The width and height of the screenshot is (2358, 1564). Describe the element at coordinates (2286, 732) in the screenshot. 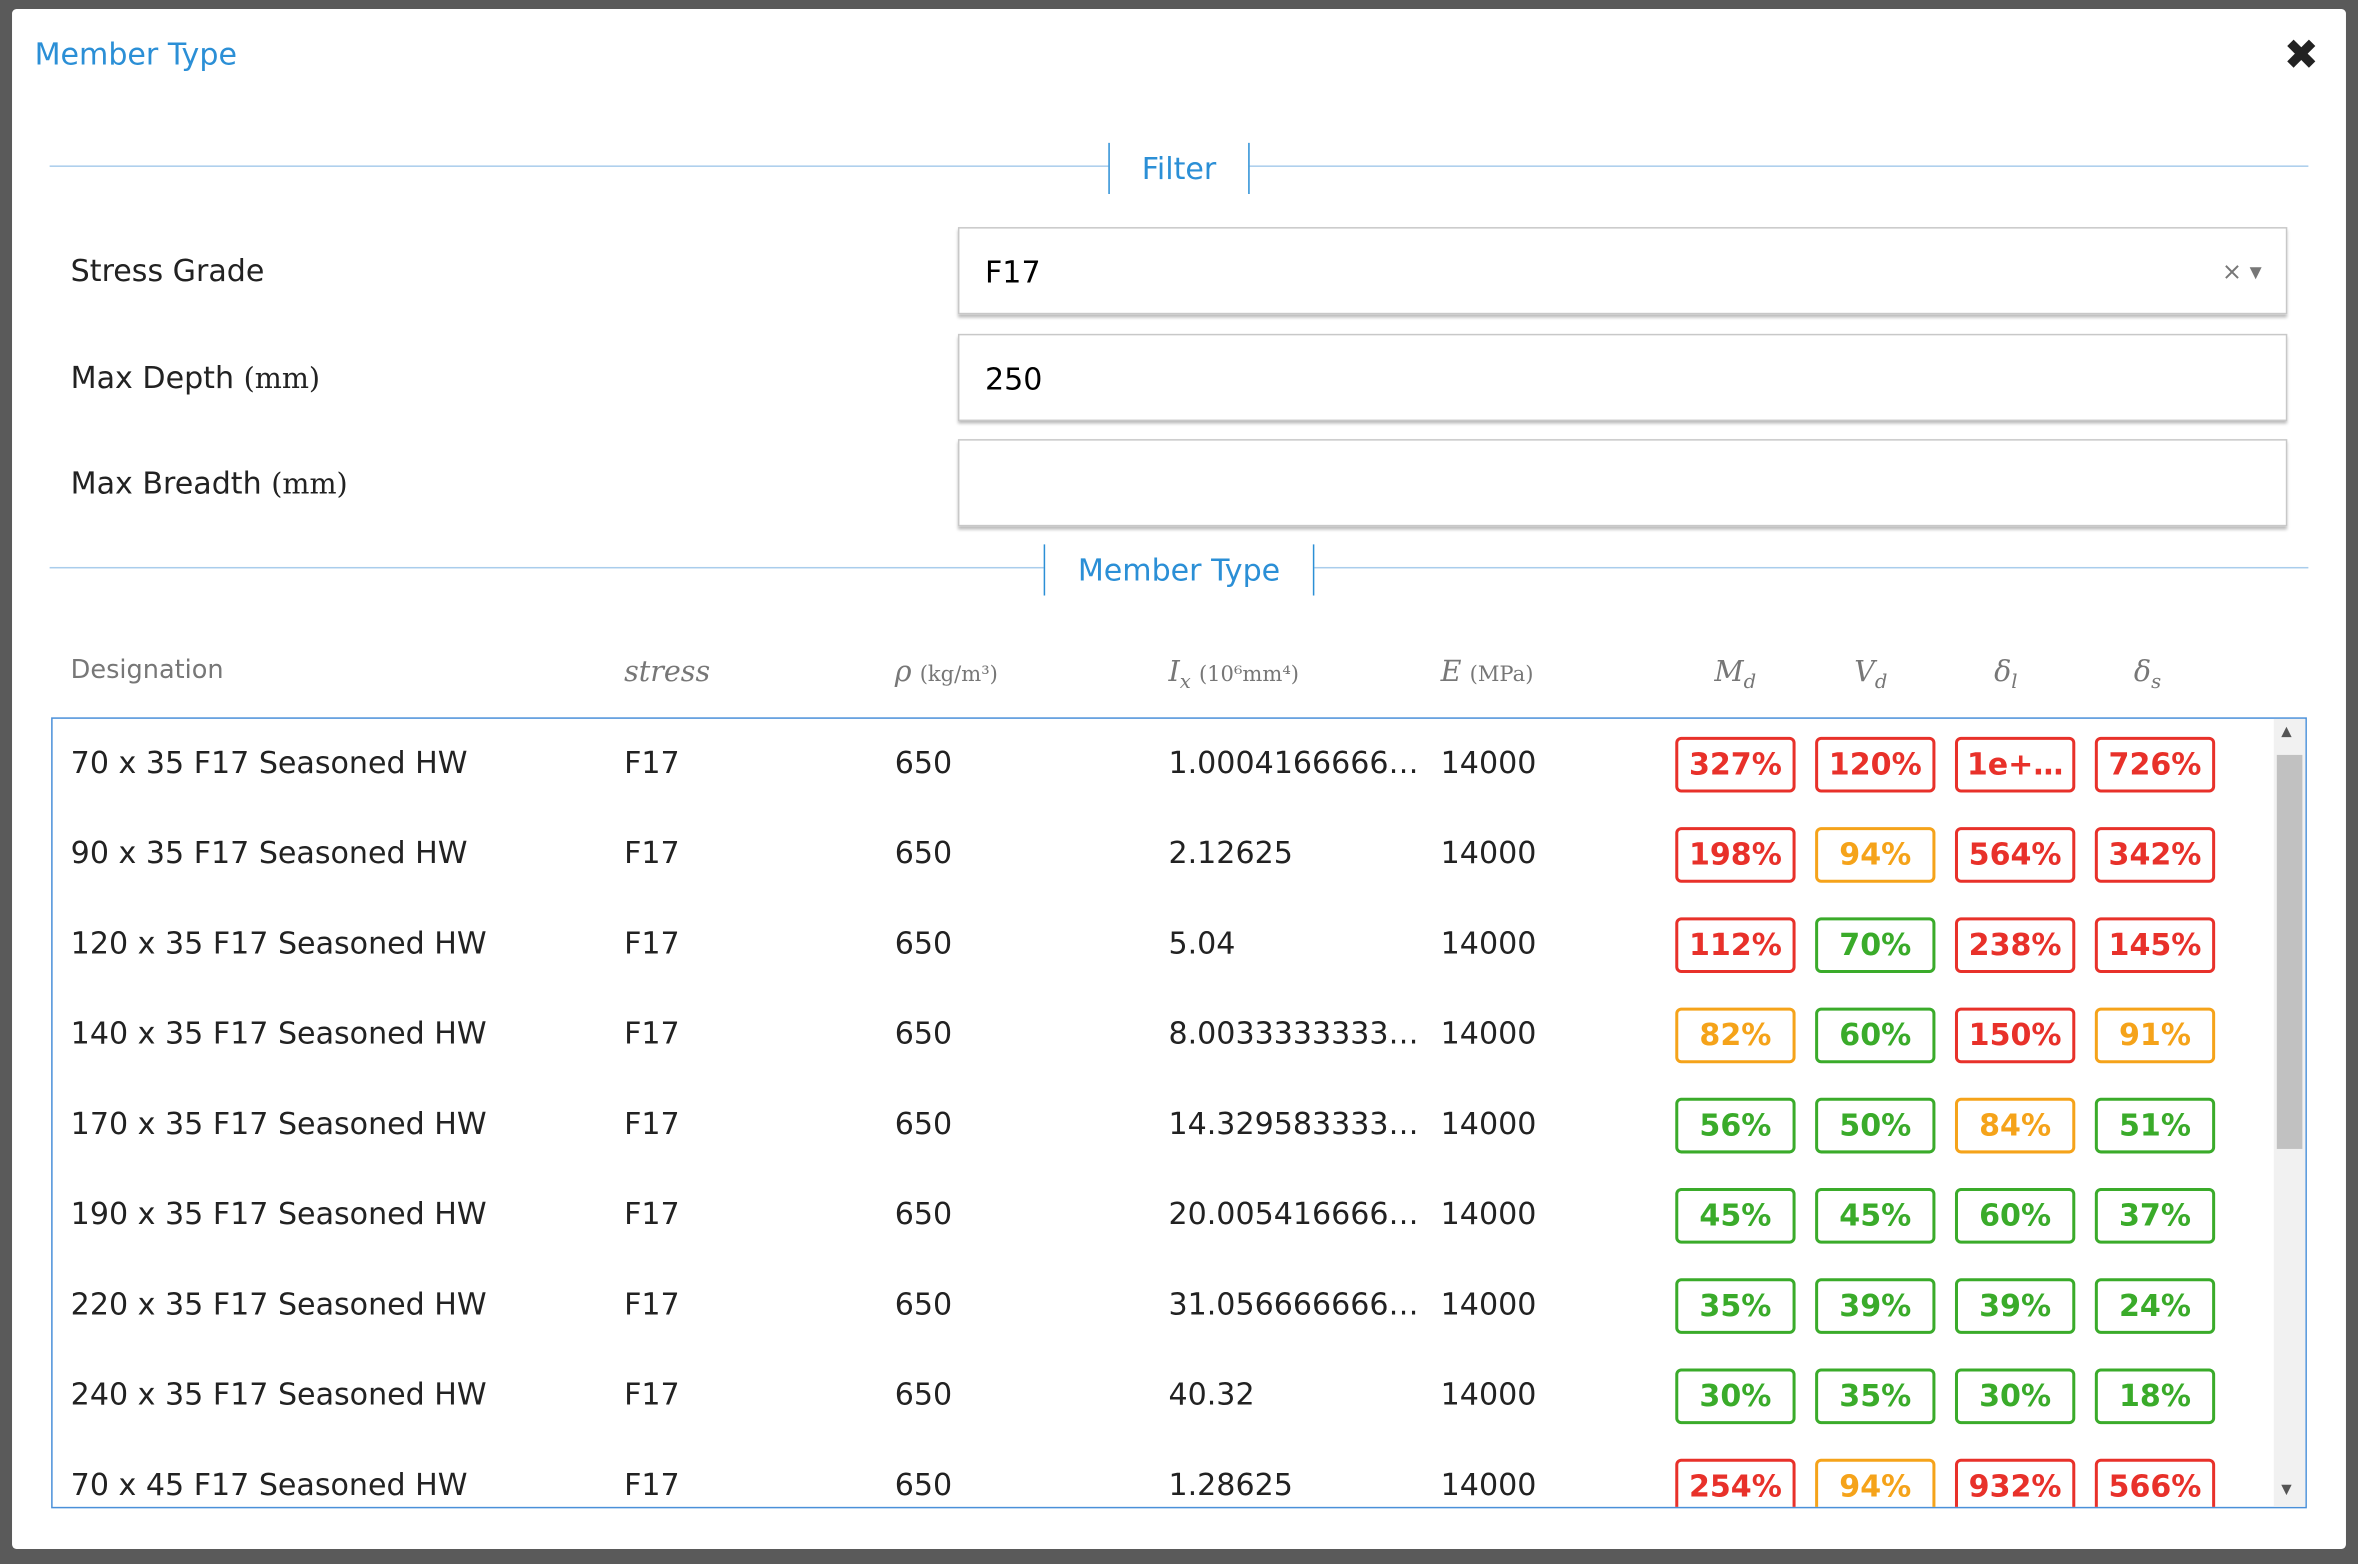

I see `scroll-up: ▲` at that location.